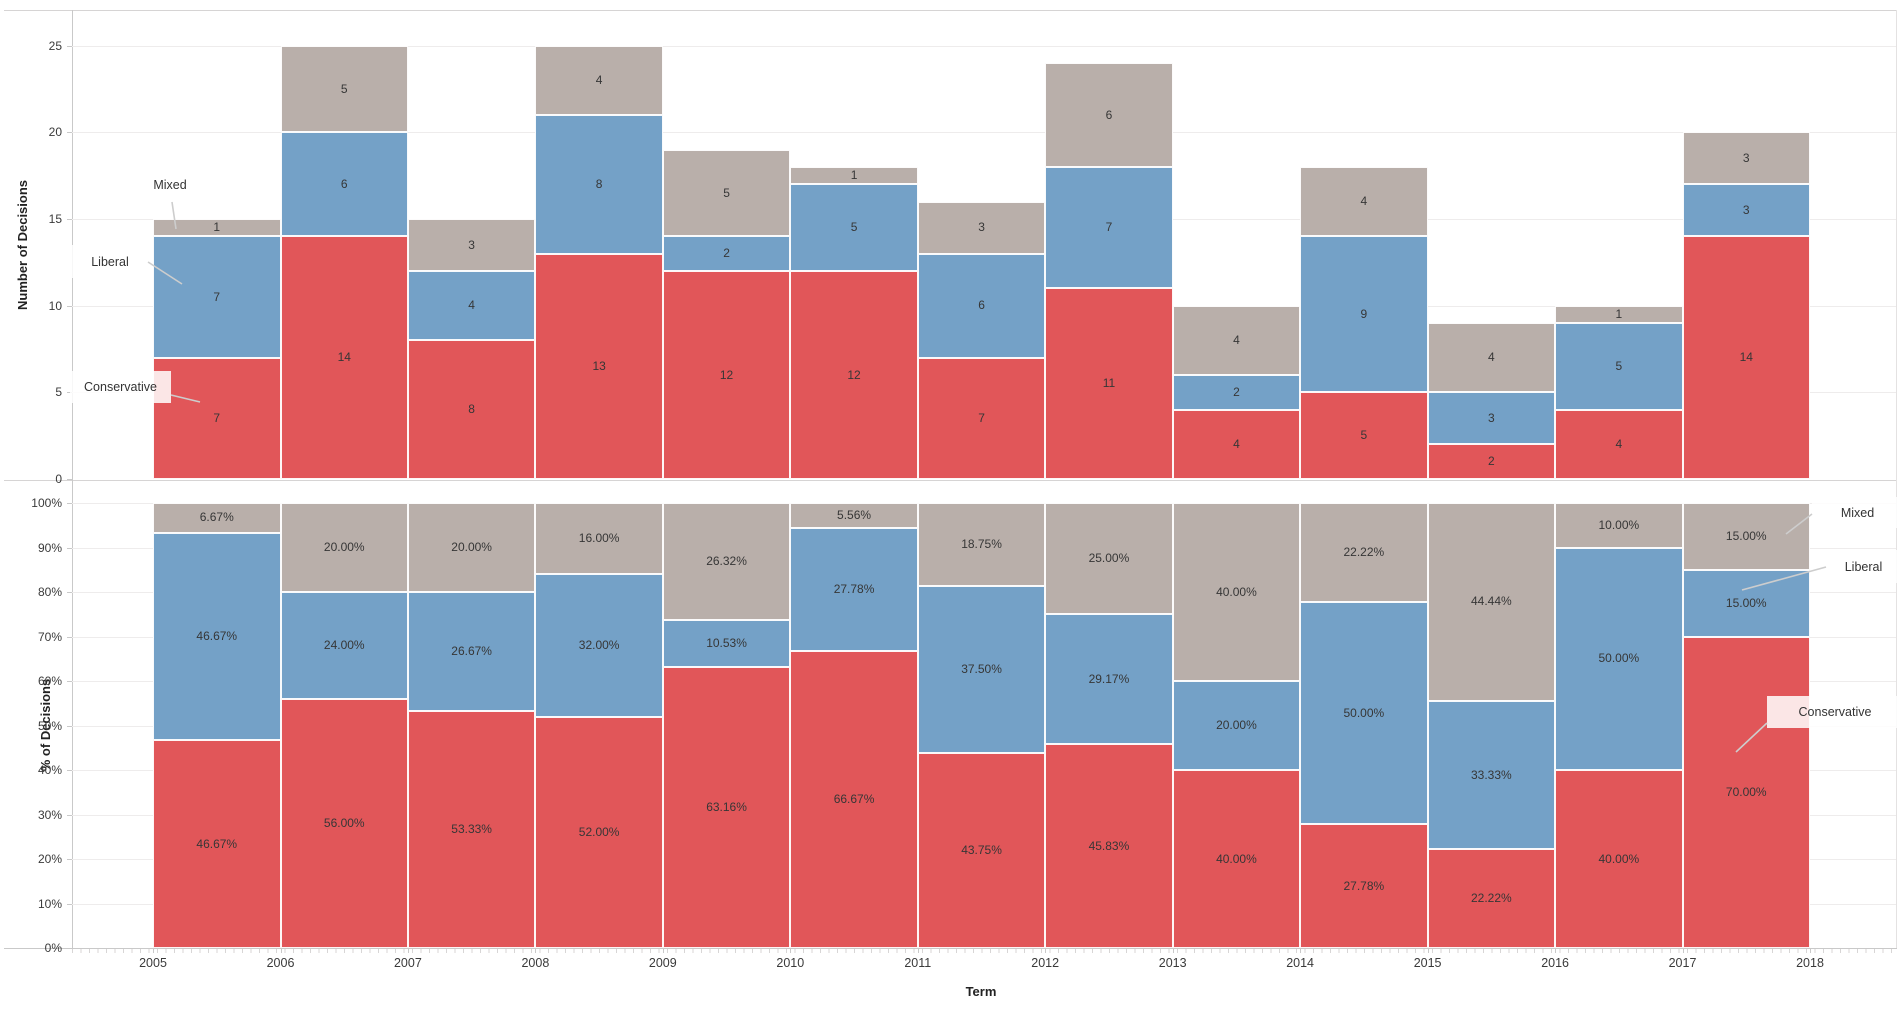 This screenshot has width=1903, height=1013. Describe the element at coordinates (49, 681) in the screenshot. I see `y-tick-label: 60%` at that location.